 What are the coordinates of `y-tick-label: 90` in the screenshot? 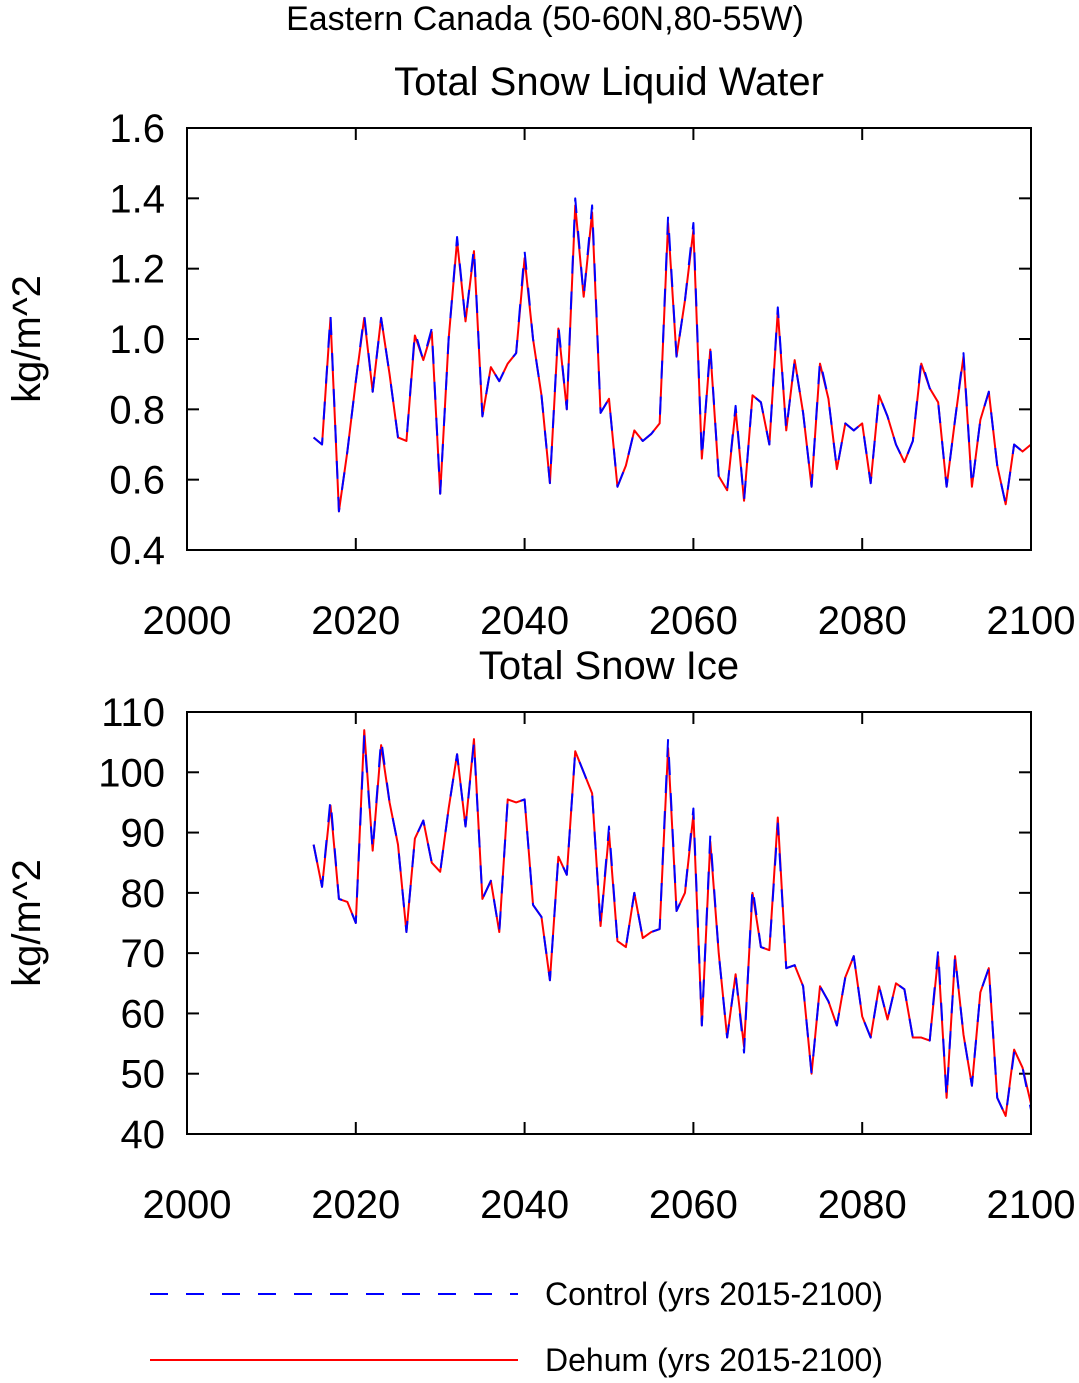 It's located at (143, 834).